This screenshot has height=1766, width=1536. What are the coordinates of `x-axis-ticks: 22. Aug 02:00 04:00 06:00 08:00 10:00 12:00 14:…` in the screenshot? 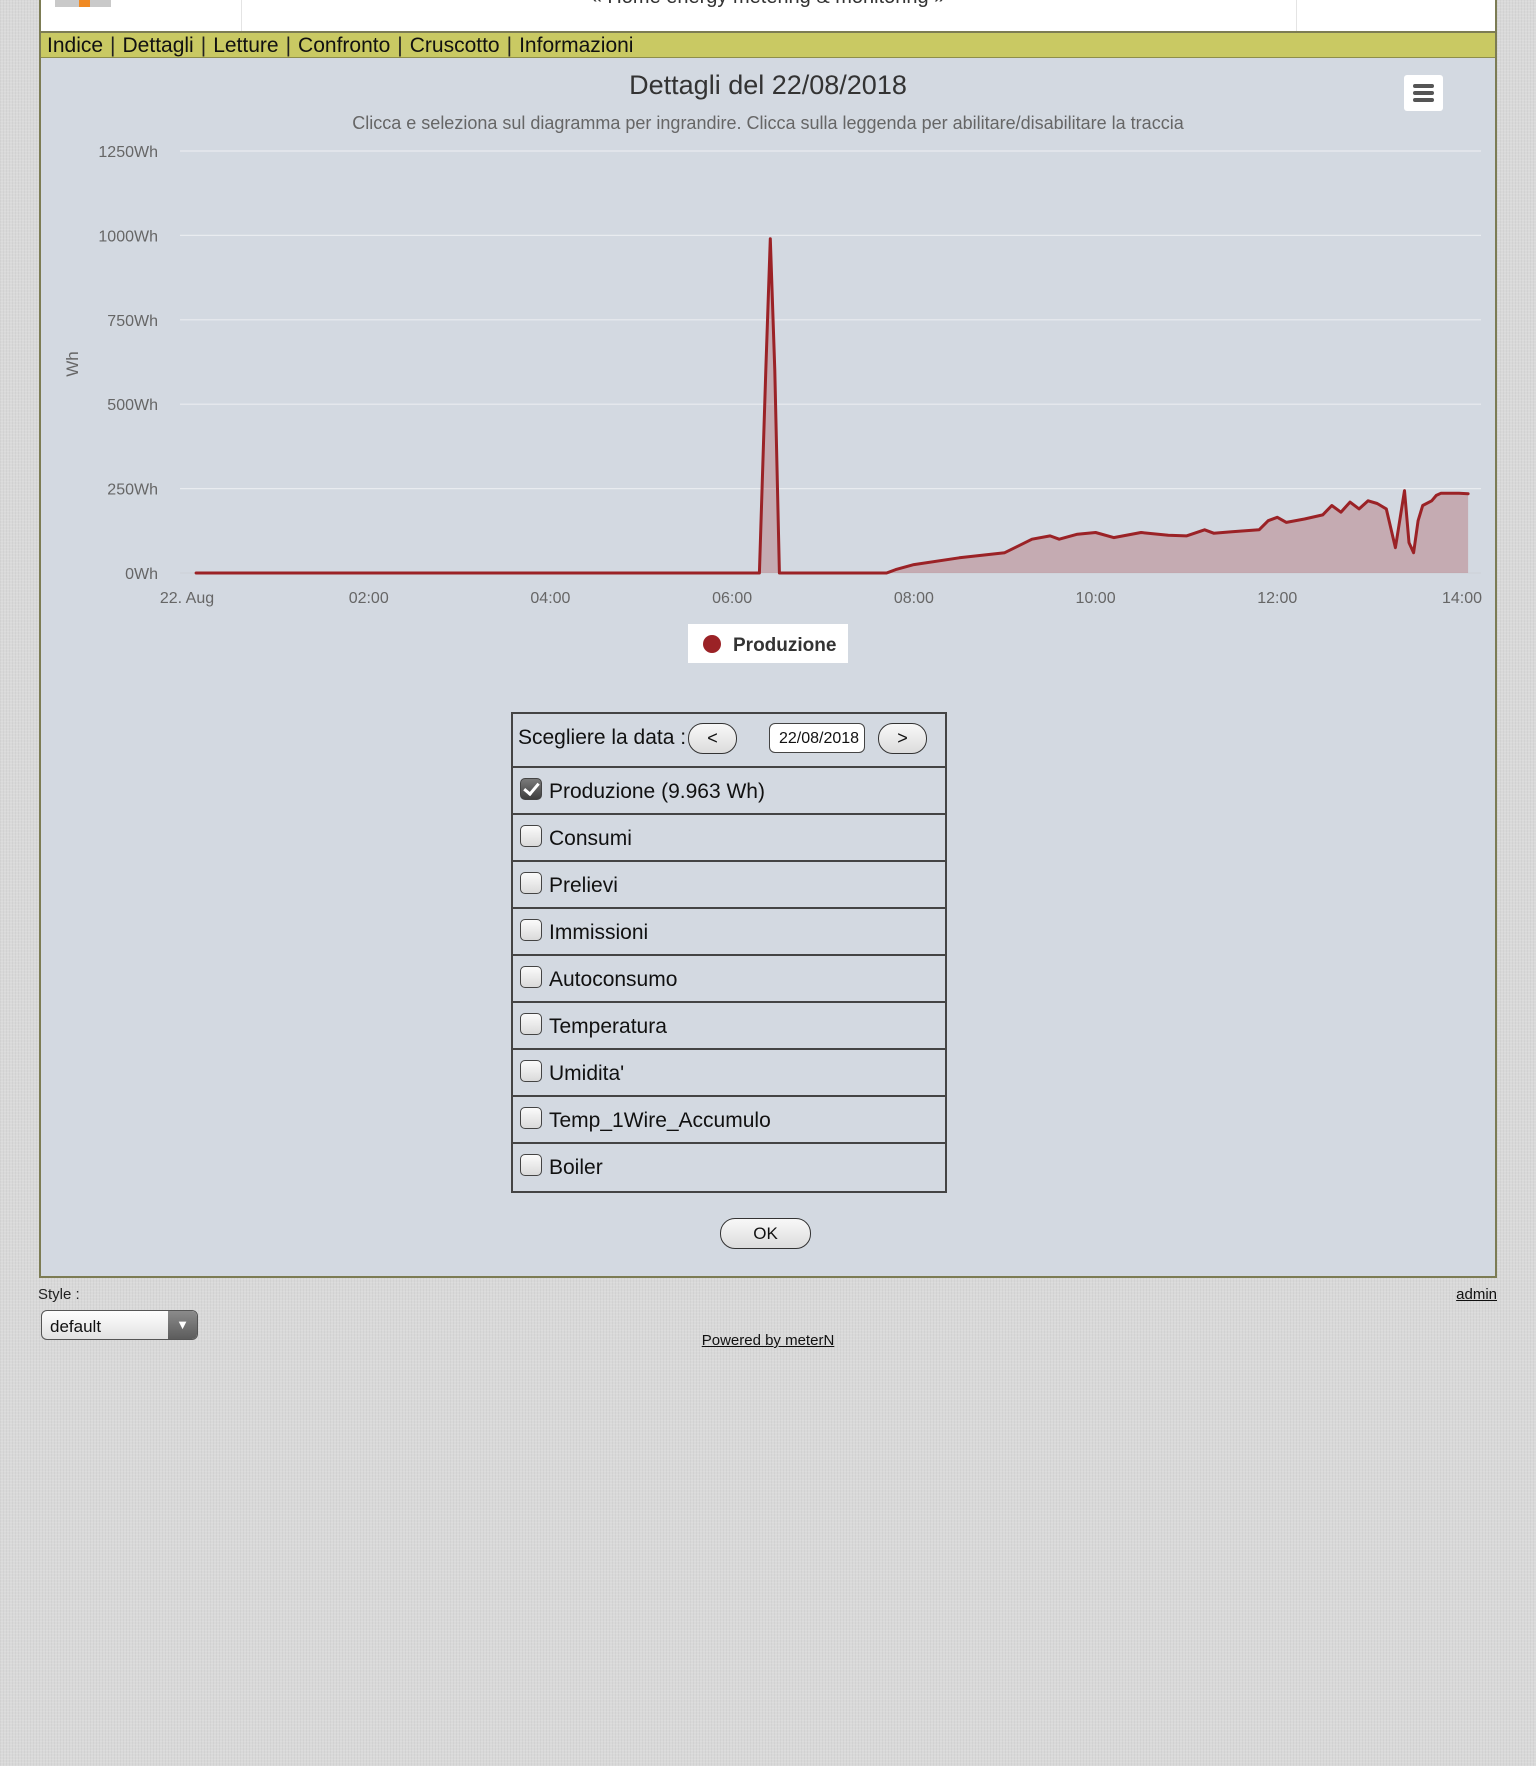 It's located at (821, 598).